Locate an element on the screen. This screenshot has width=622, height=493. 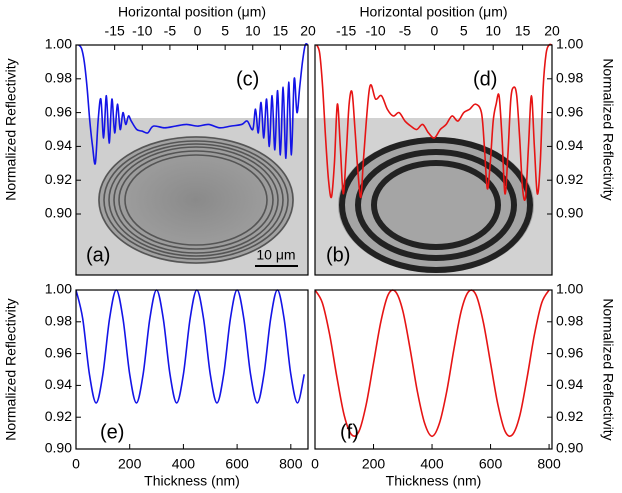
scale-bar-label: 10 μm is located at coordinates (275, 255).